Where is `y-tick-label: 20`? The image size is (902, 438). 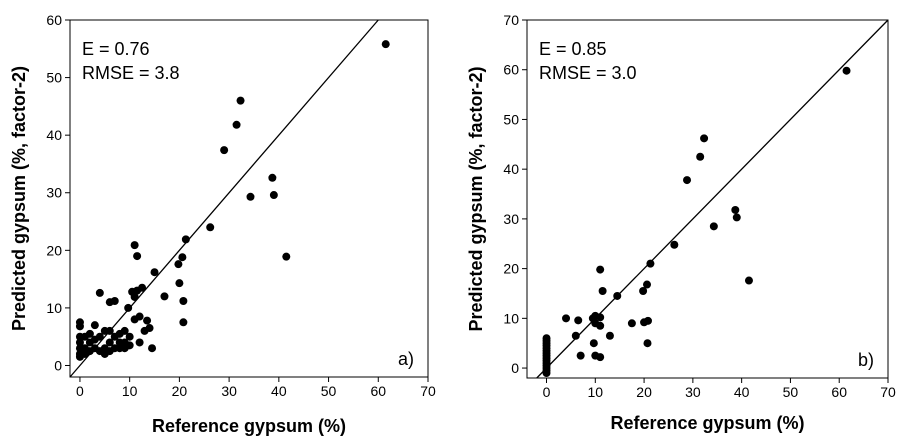 y-tick-label: 20 is located at coordinates (54, 250).